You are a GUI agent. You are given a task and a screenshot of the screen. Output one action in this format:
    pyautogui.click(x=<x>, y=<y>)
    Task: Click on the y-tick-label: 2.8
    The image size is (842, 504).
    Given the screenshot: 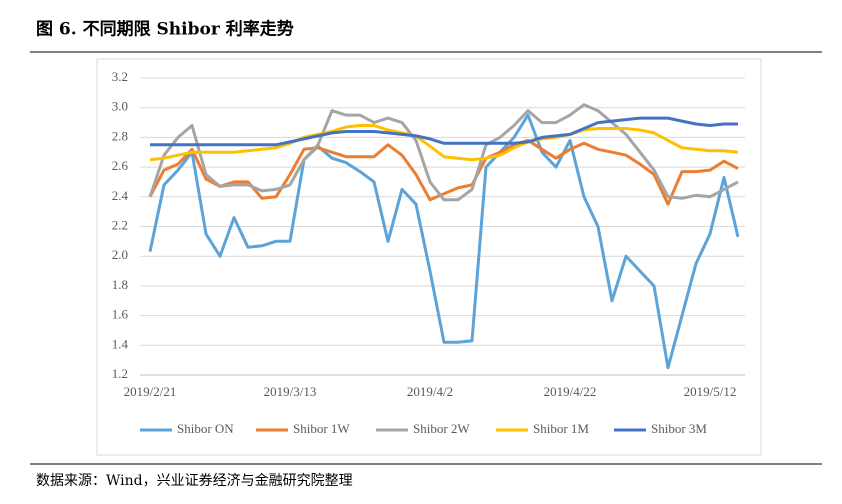 What is the action you would take?
    pyautogui.click(x=120, y=135)
    